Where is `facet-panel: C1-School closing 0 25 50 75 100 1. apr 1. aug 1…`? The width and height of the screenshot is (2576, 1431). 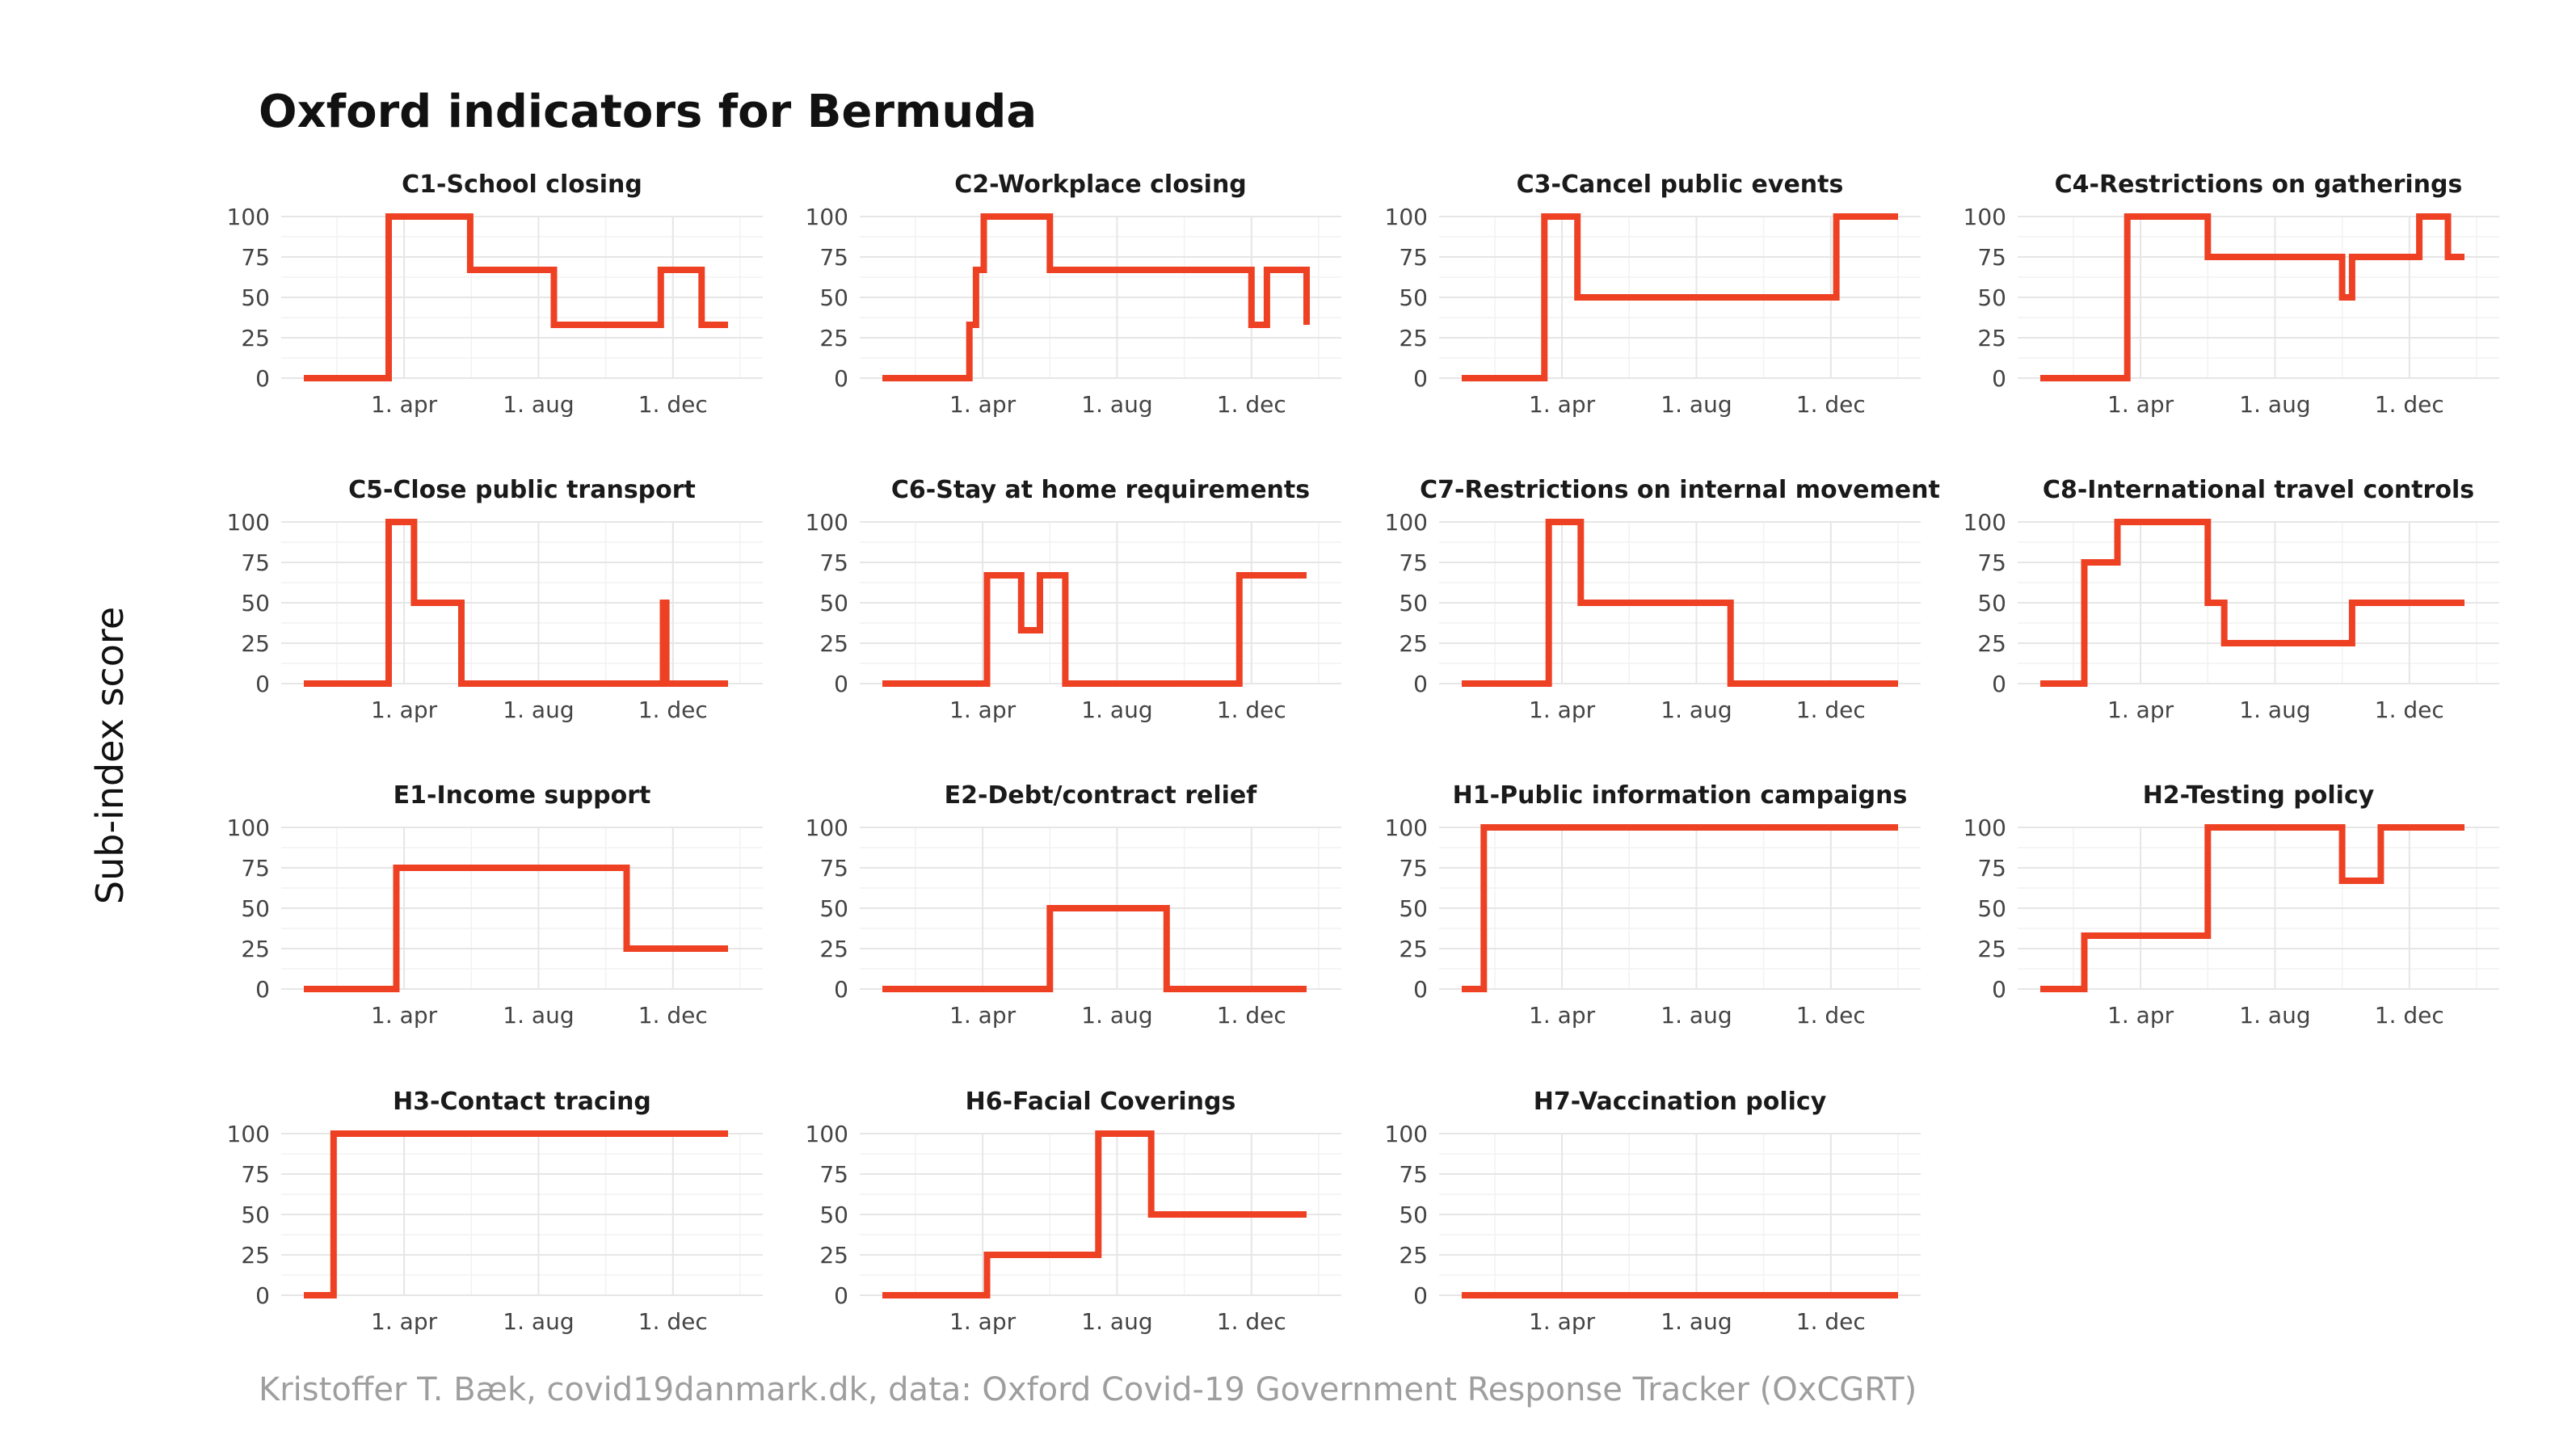 facet-panel: C1-School closing 0 25 50 75 100 1. apr 1. aug 1… is located at coordinates (495, 294).